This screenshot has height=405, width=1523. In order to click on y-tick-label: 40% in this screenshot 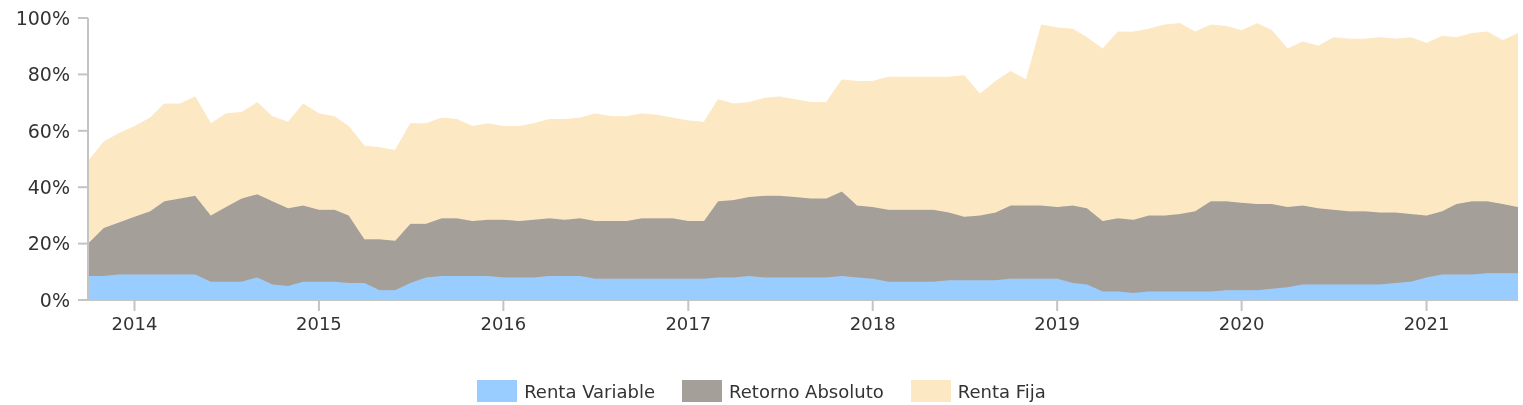, I will do `click(48, 186)`.